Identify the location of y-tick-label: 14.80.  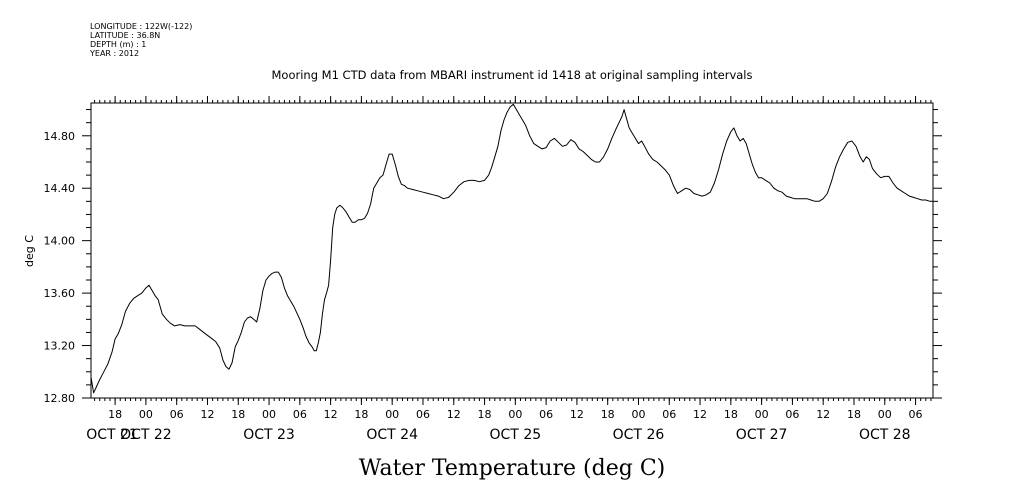
(60, 136).